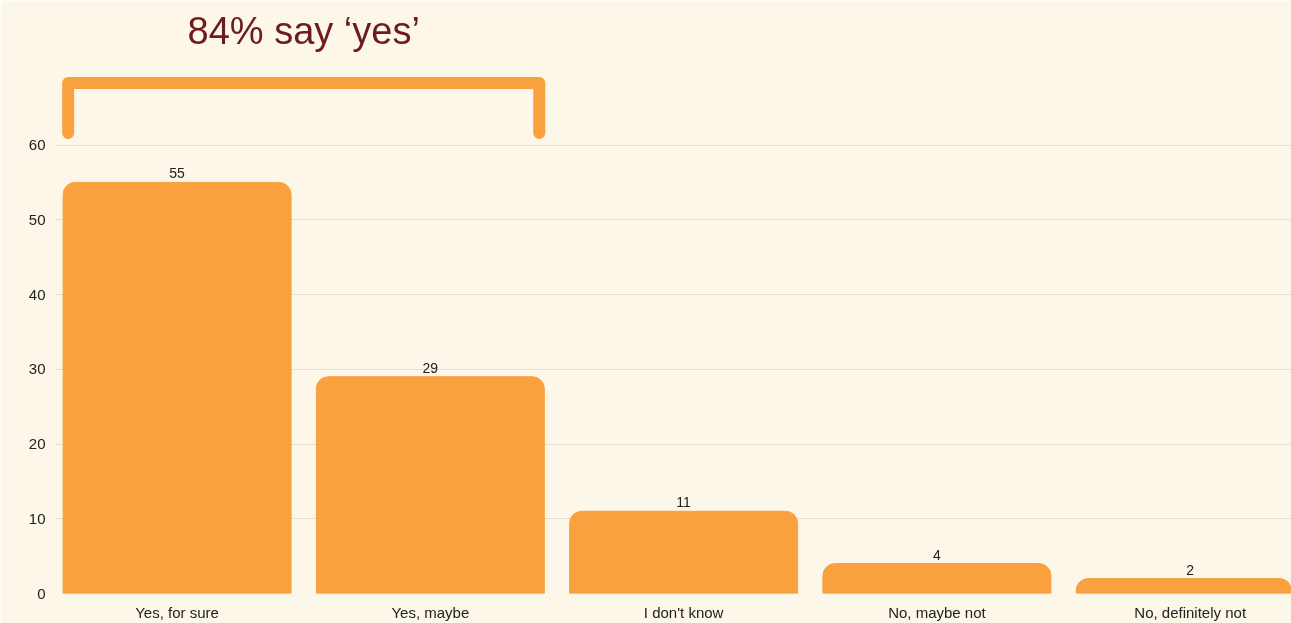  What do you see at coordinates (37, 294) in the screenshot?
I see `y-tick-label: 40` at bounding box center [37, 294].